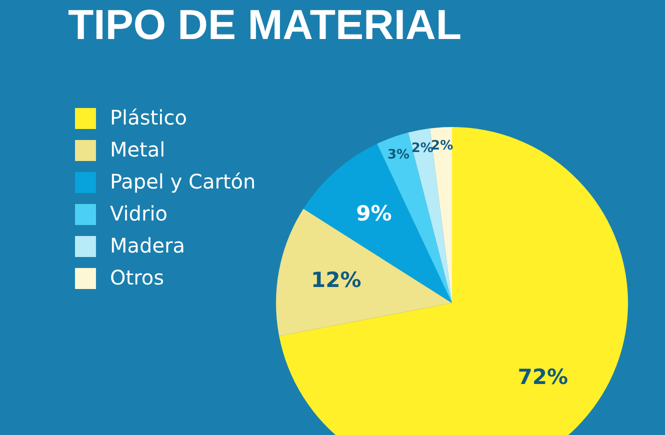  I want to click on legend-label: Metal, so click(138, 150).